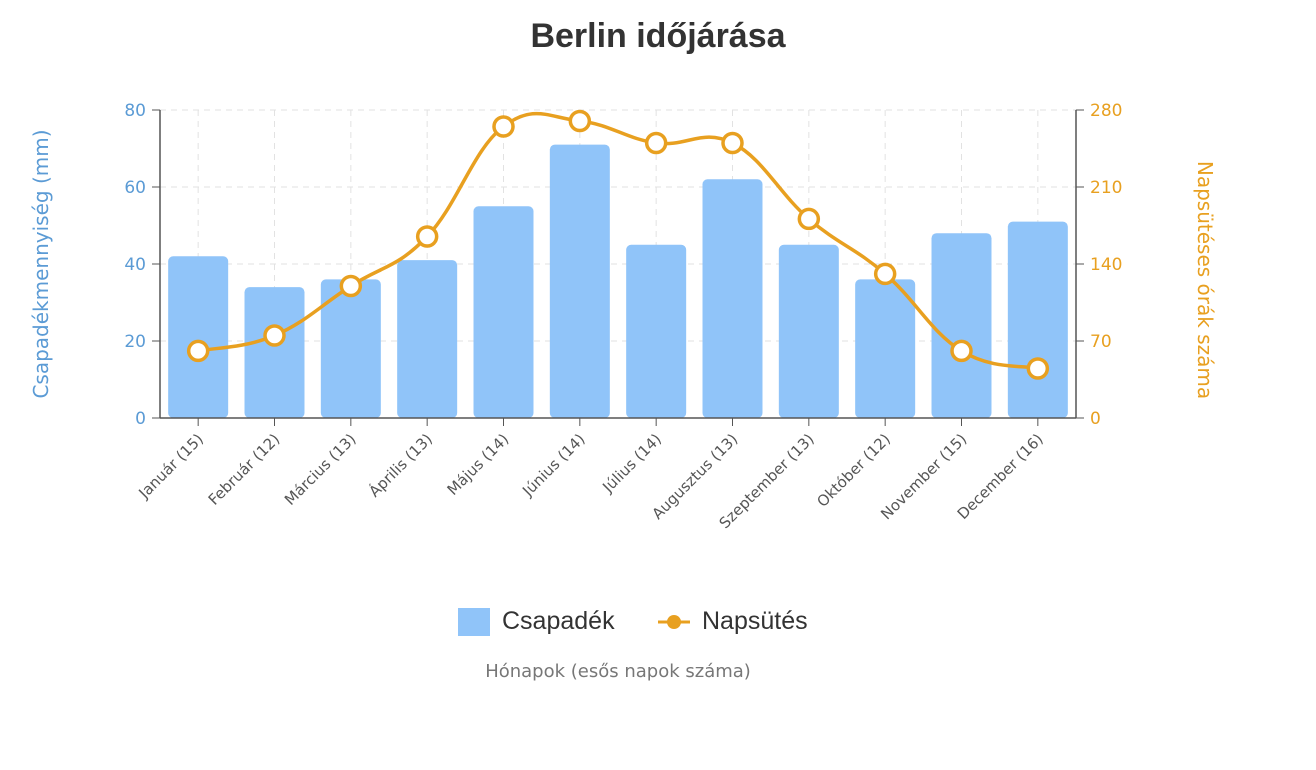 This screenshot has height=770, width=1316. I want to click on y-right-tick-label: 0, so click(1095, 419).